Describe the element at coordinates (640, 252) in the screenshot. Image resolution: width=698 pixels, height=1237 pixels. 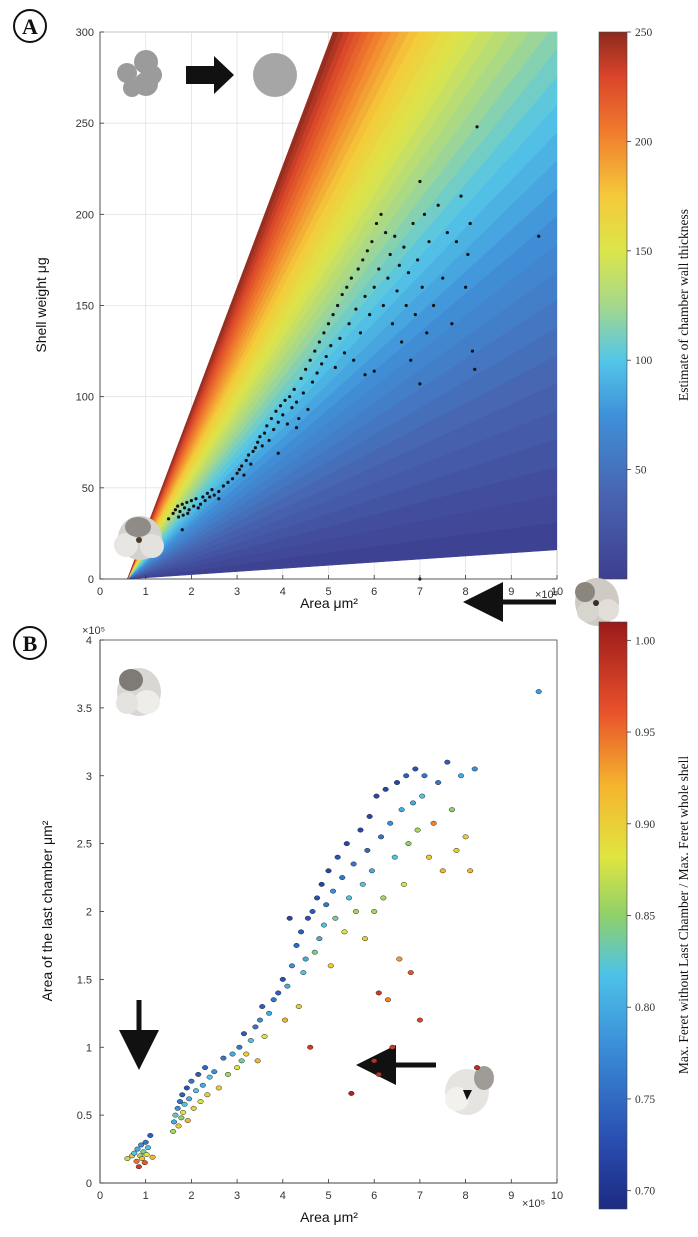
I see `colorbar-a-ticks: 50 100 150 200 250` at that location.